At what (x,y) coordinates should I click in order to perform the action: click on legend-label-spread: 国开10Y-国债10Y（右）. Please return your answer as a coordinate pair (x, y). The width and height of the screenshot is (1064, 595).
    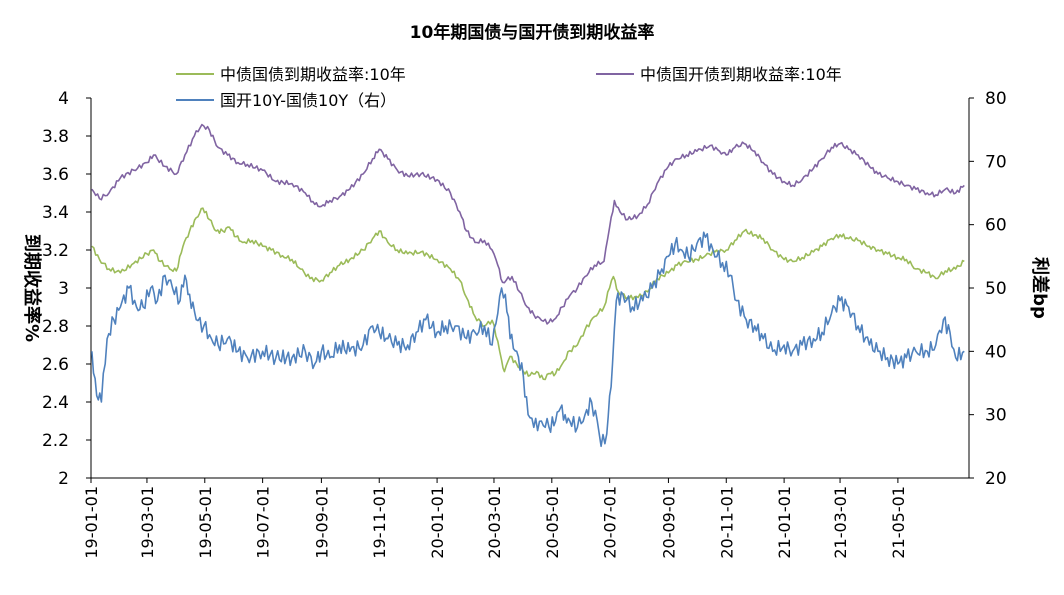
    Looking at the image, I should click on (308, 100).